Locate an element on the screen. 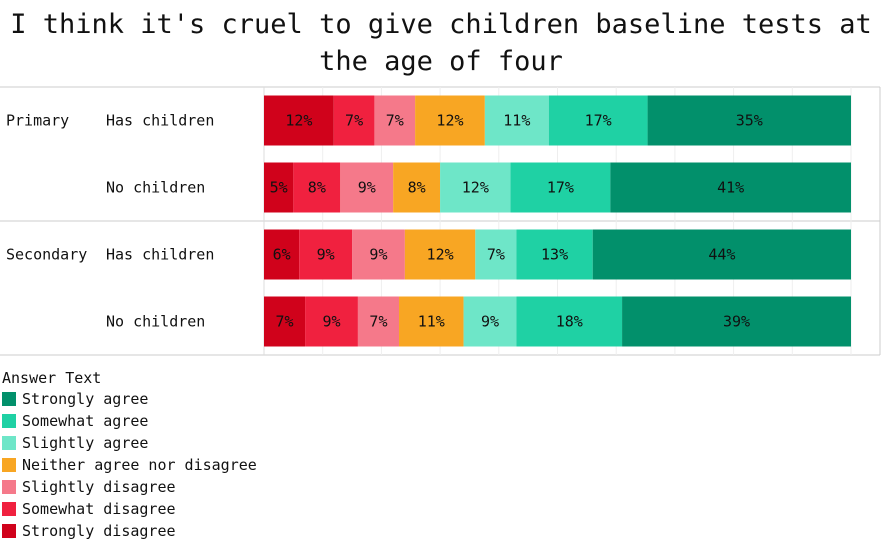 The height and width of the screenshot is (543, 882). legend-label: Neither agree nor disagree is located at coordinates (139, 465).